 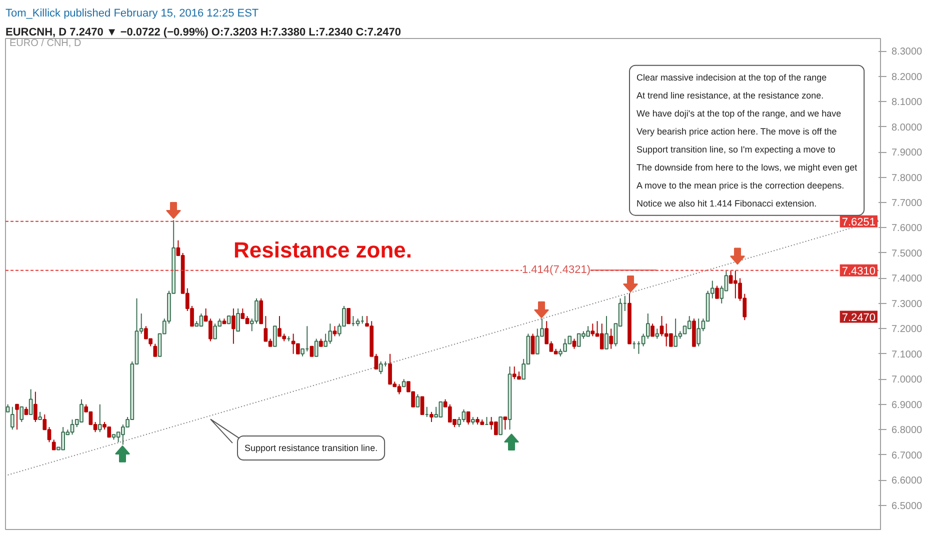 What do you see at coordinates (907, 77) in the screenshot?
I see `y-tick-label: 8.2000` at bounding box center [907, 77].